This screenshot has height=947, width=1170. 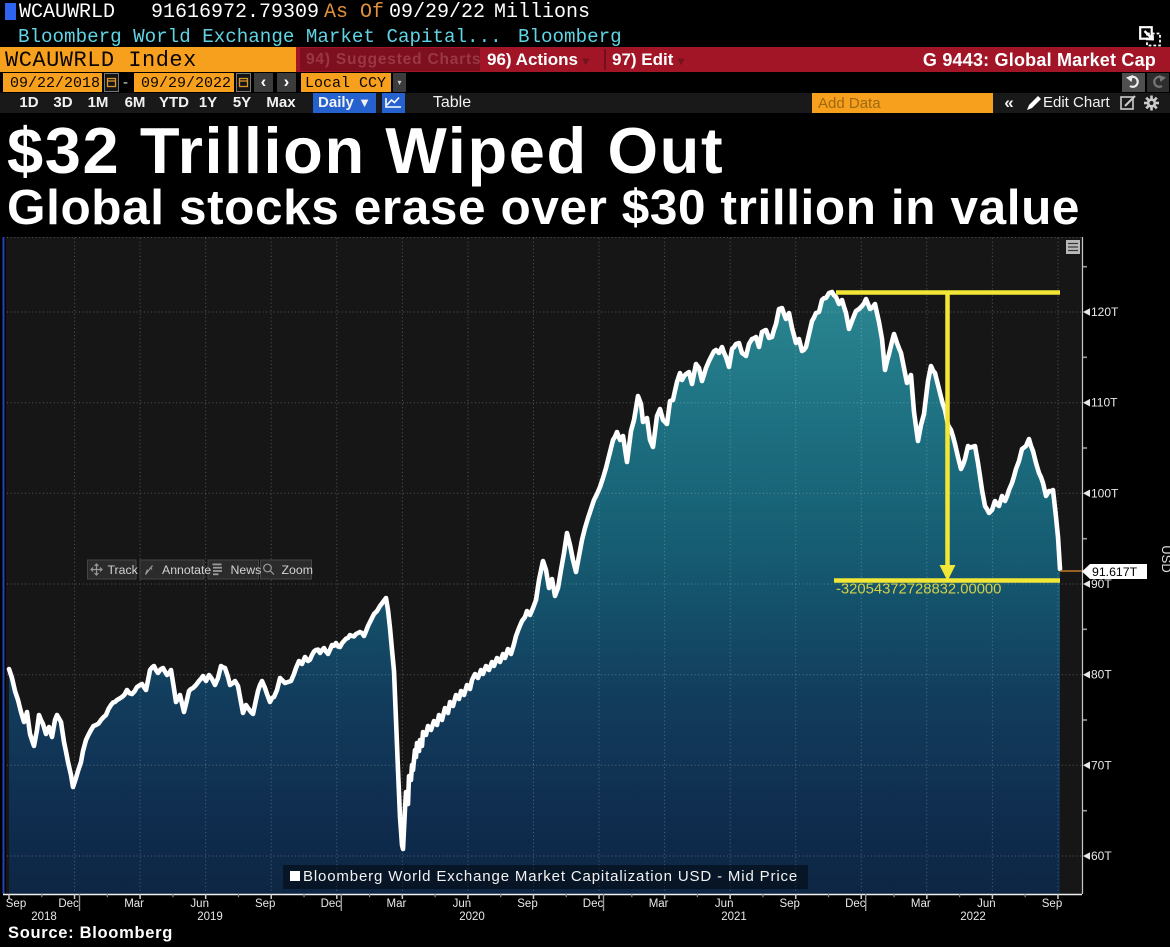 What do you see at coordinates (1105, 312) in the screenshot?
I see `svg-text: 120T` at bounding box center [1105, 312].